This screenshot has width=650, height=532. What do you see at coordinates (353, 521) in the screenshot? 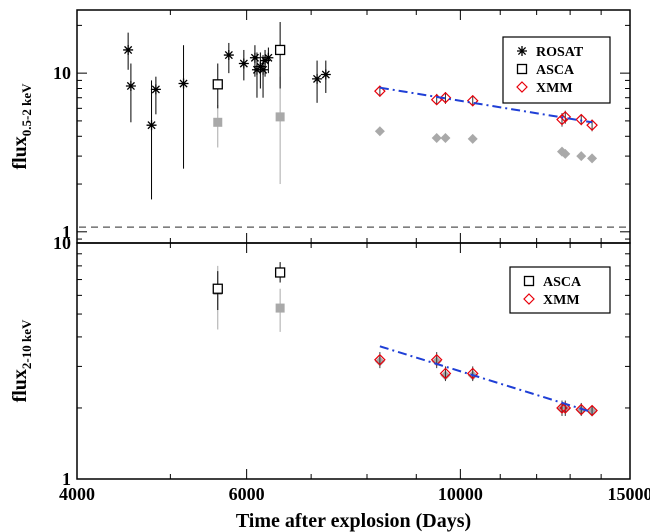
I see `x-axis-label: Time after explosion (Days)` at bounding box center [353, 521].